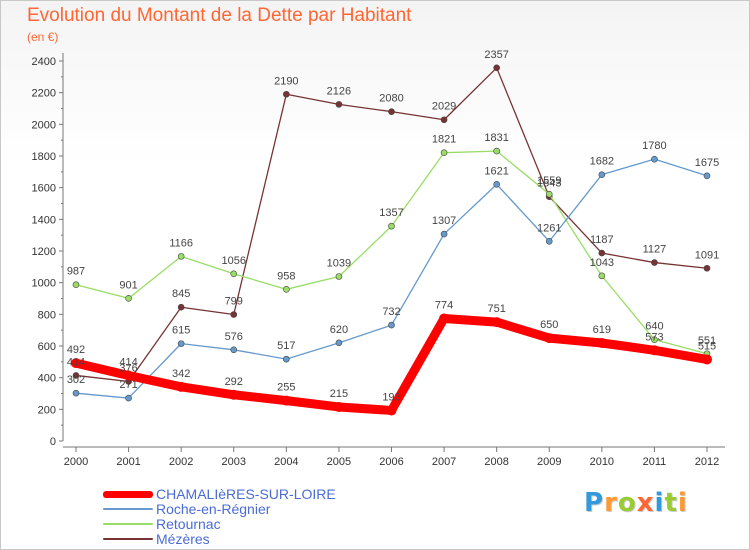  What do you see at coordinates (549, 228) in the screenshot?
I see `data-label: 1261` at bounding box center [549, 228].